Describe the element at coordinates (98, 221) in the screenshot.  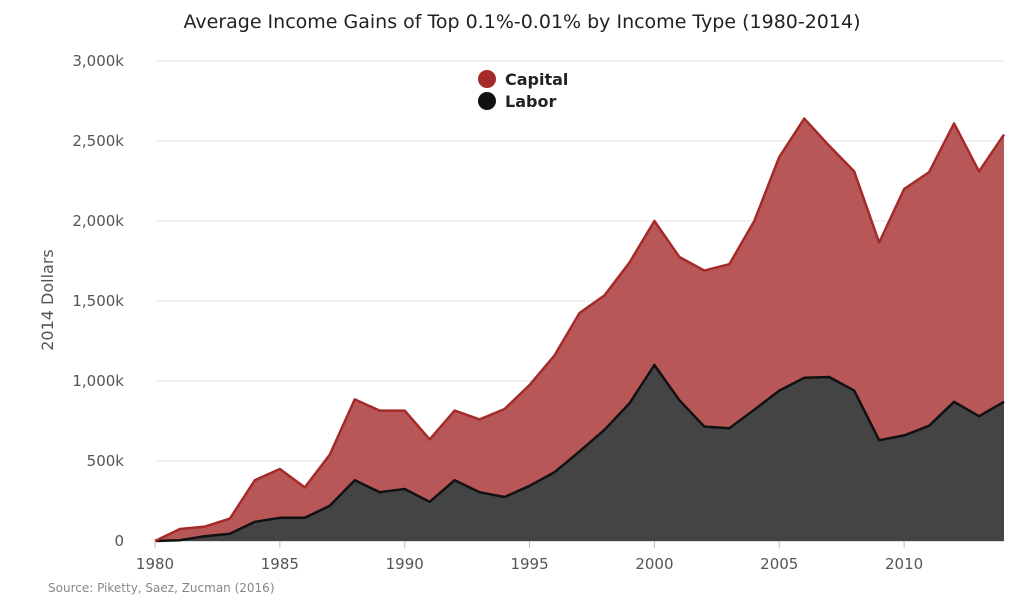
I see `y-tick-label: 2,000k` at that location.